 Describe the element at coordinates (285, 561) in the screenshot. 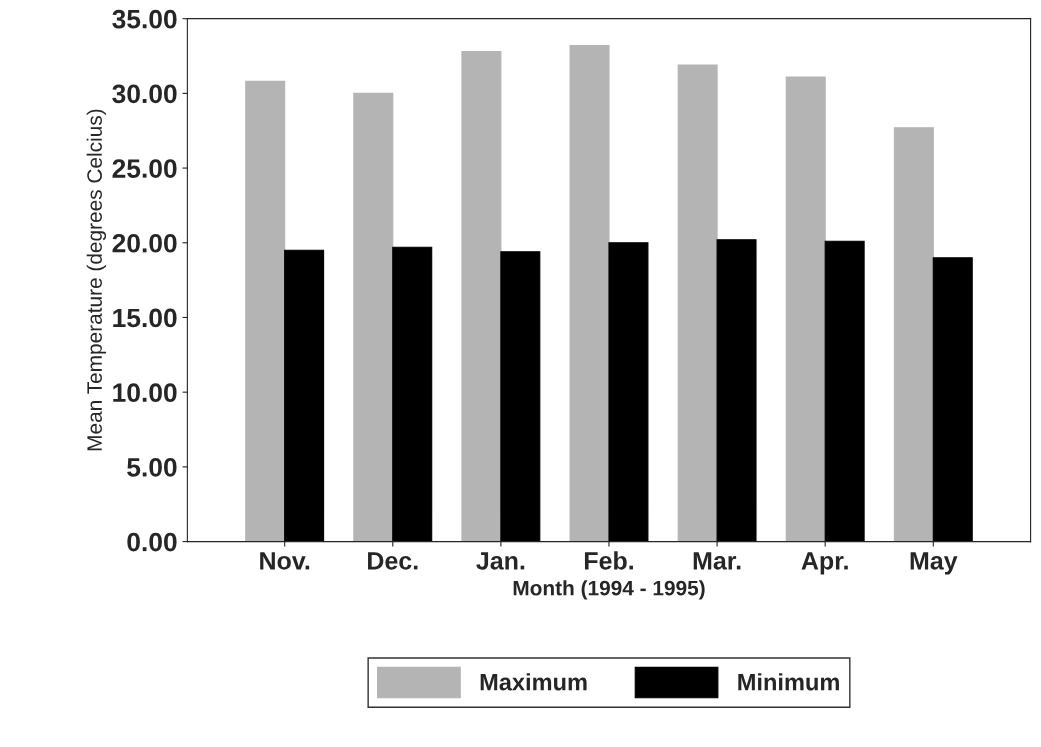

I see `x-tick-label: Nov.` at that location.